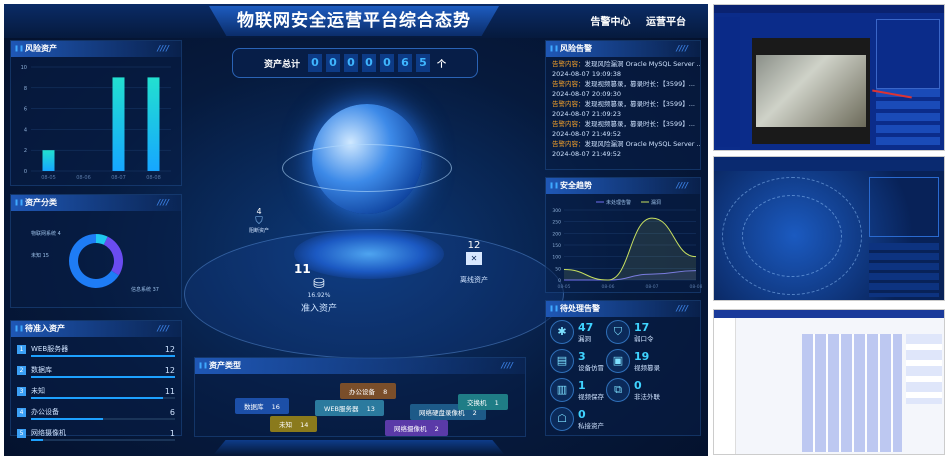  I want to click on top-nav: 告警中心 运营平台, so click(632, 20).